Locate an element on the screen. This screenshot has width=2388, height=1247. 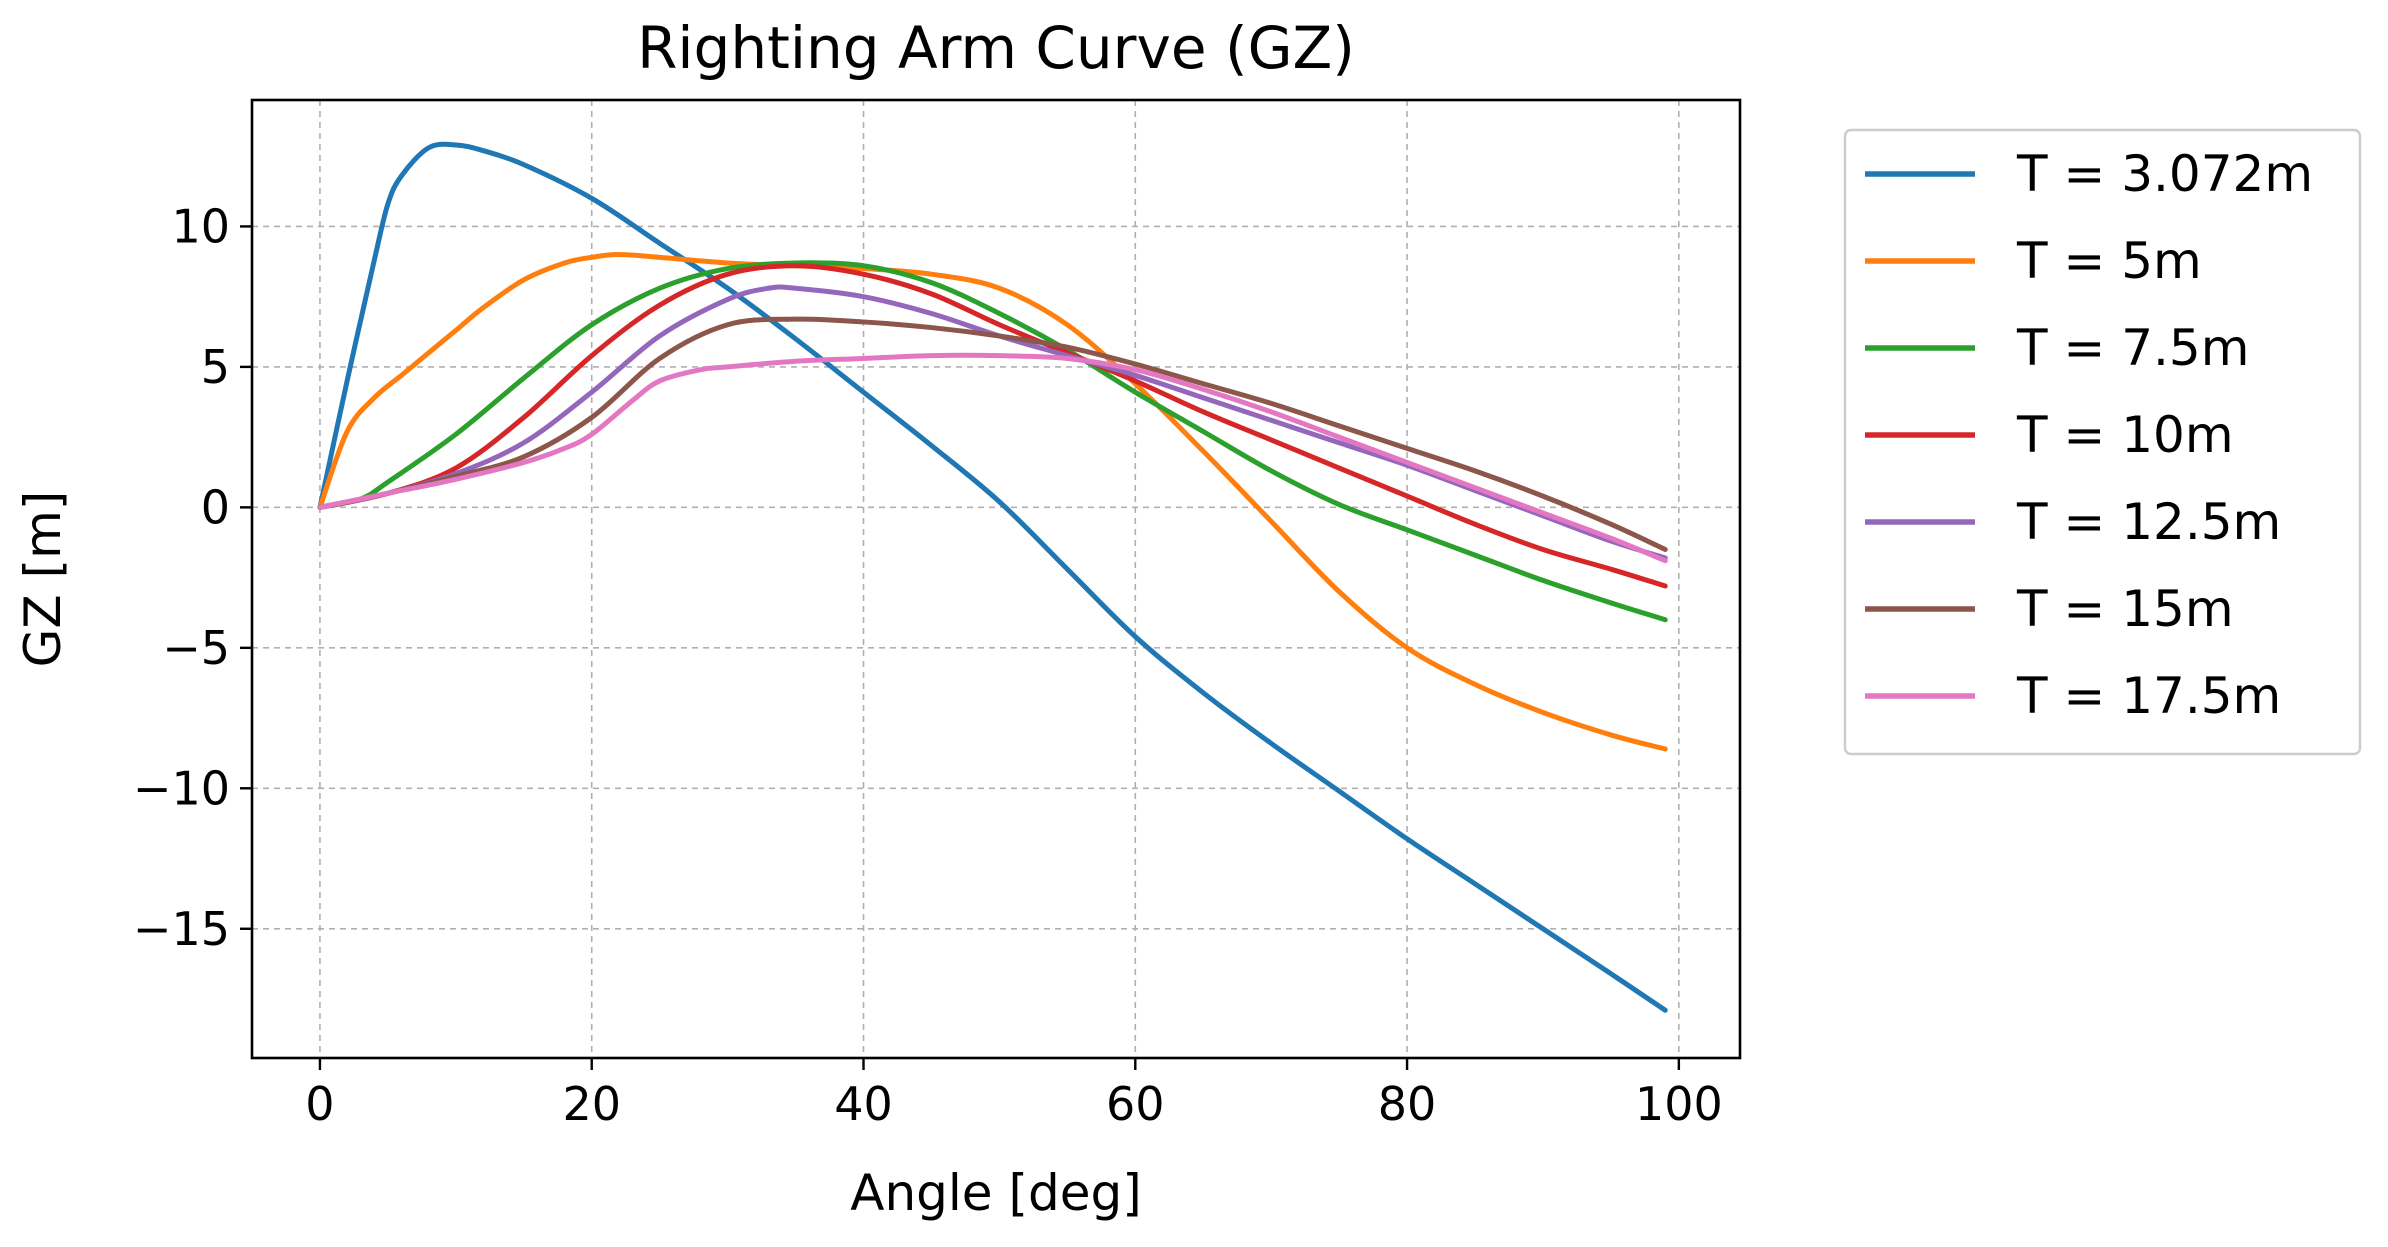
x-tick-label: 60 is located at coordinates (1135, 1104).